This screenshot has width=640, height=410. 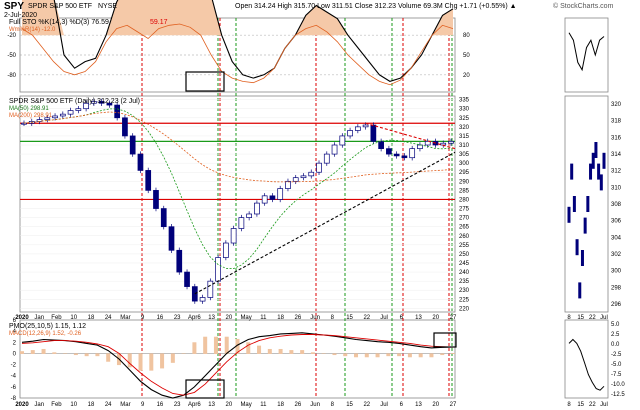 What do you see at coordinates (569, 318) in the screenshot?
I see `mini-price-xtick: 8` at bounding box center [569, 318].